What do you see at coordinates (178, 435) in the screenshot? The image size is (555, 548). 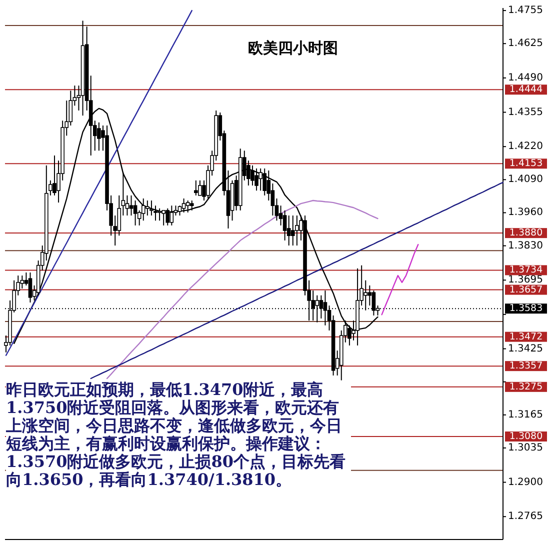 I see `annotation: 昨日欧元正如预期，最低1.3470附近，最高1.3750附近受阻回落。从图形来看，欧元还有上涨空间，今日思路不变，逢低做多欧元，今日短线为主，有赢利时设赢利保护。操作建议：1.3570附近做多欧元，止损80个点，目标先看向1.3650，再看向1.3740/1.3810。` at bounding box center [178, 435].